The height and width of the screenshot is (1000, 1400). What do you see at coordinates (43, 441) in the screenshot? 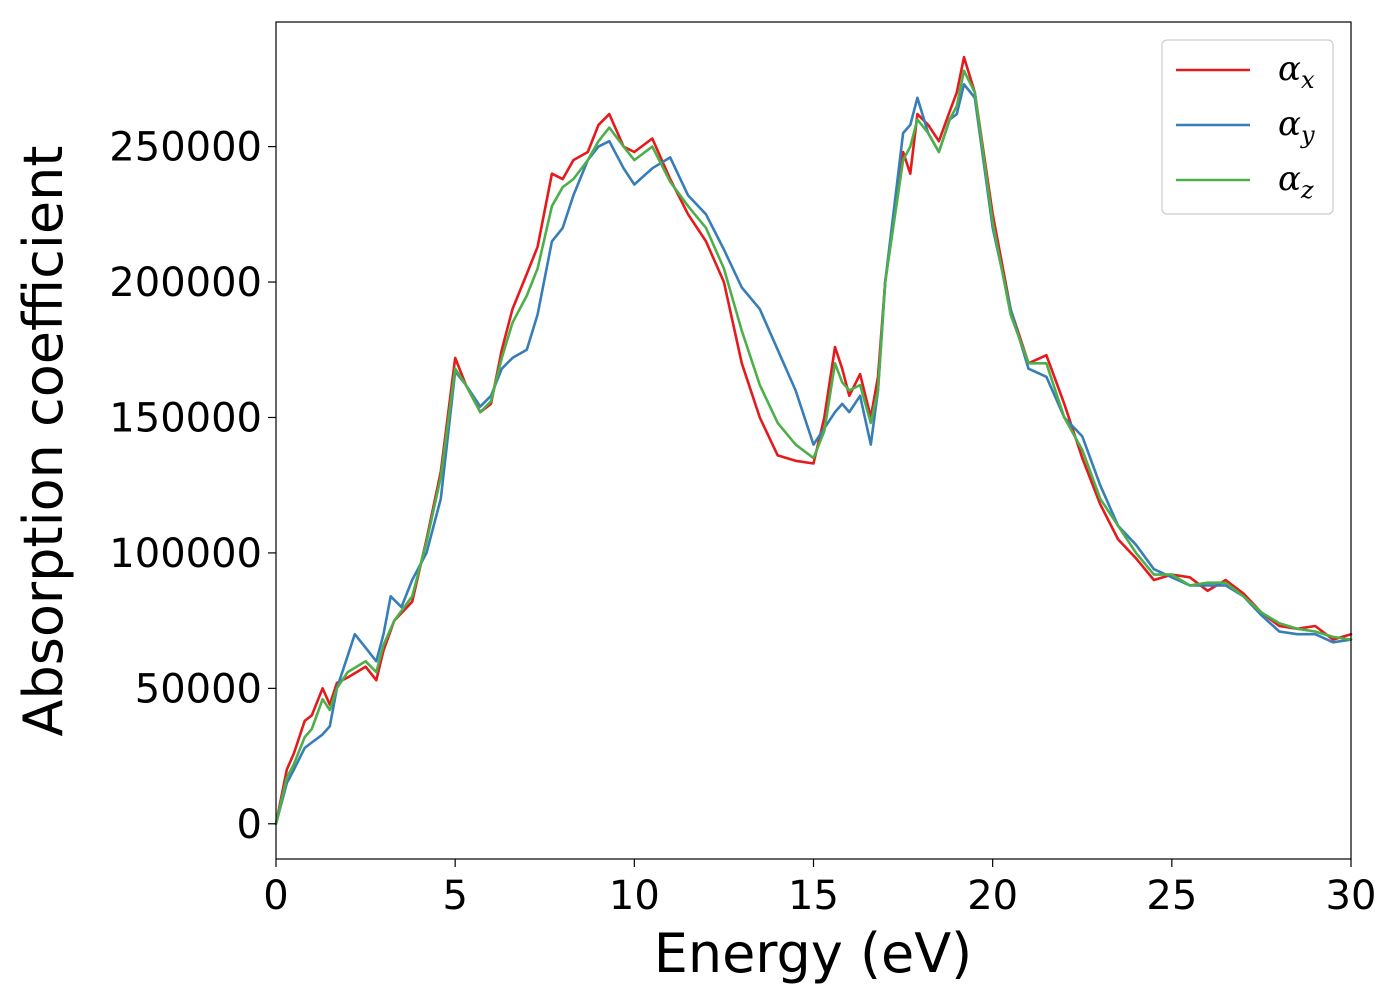
I see `y-axis-label: Absorption coefficient` at bounding box center [43, 441].